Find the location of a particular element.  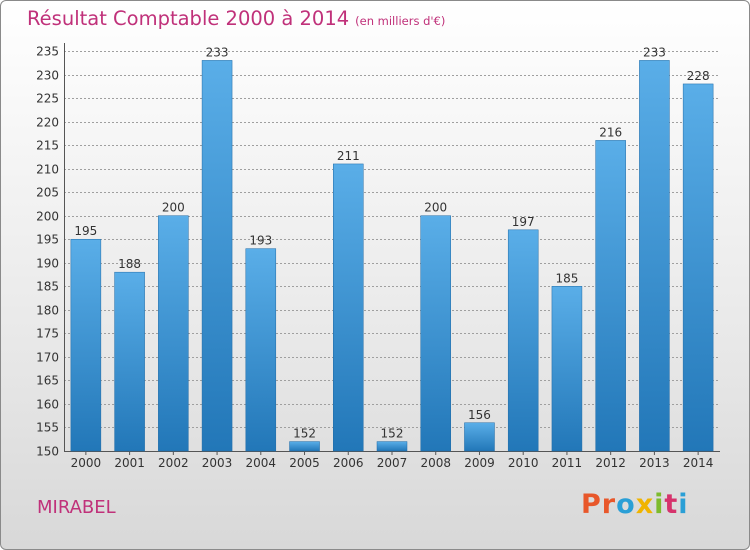

y-tick-label: 180 is located at coordinates (47, 311).